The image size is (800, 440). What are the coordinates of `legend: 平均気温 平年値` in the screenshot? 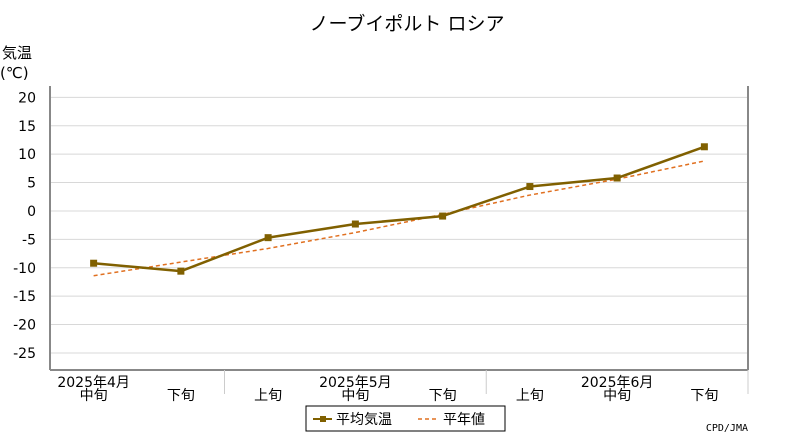 It's located at (405, 418).